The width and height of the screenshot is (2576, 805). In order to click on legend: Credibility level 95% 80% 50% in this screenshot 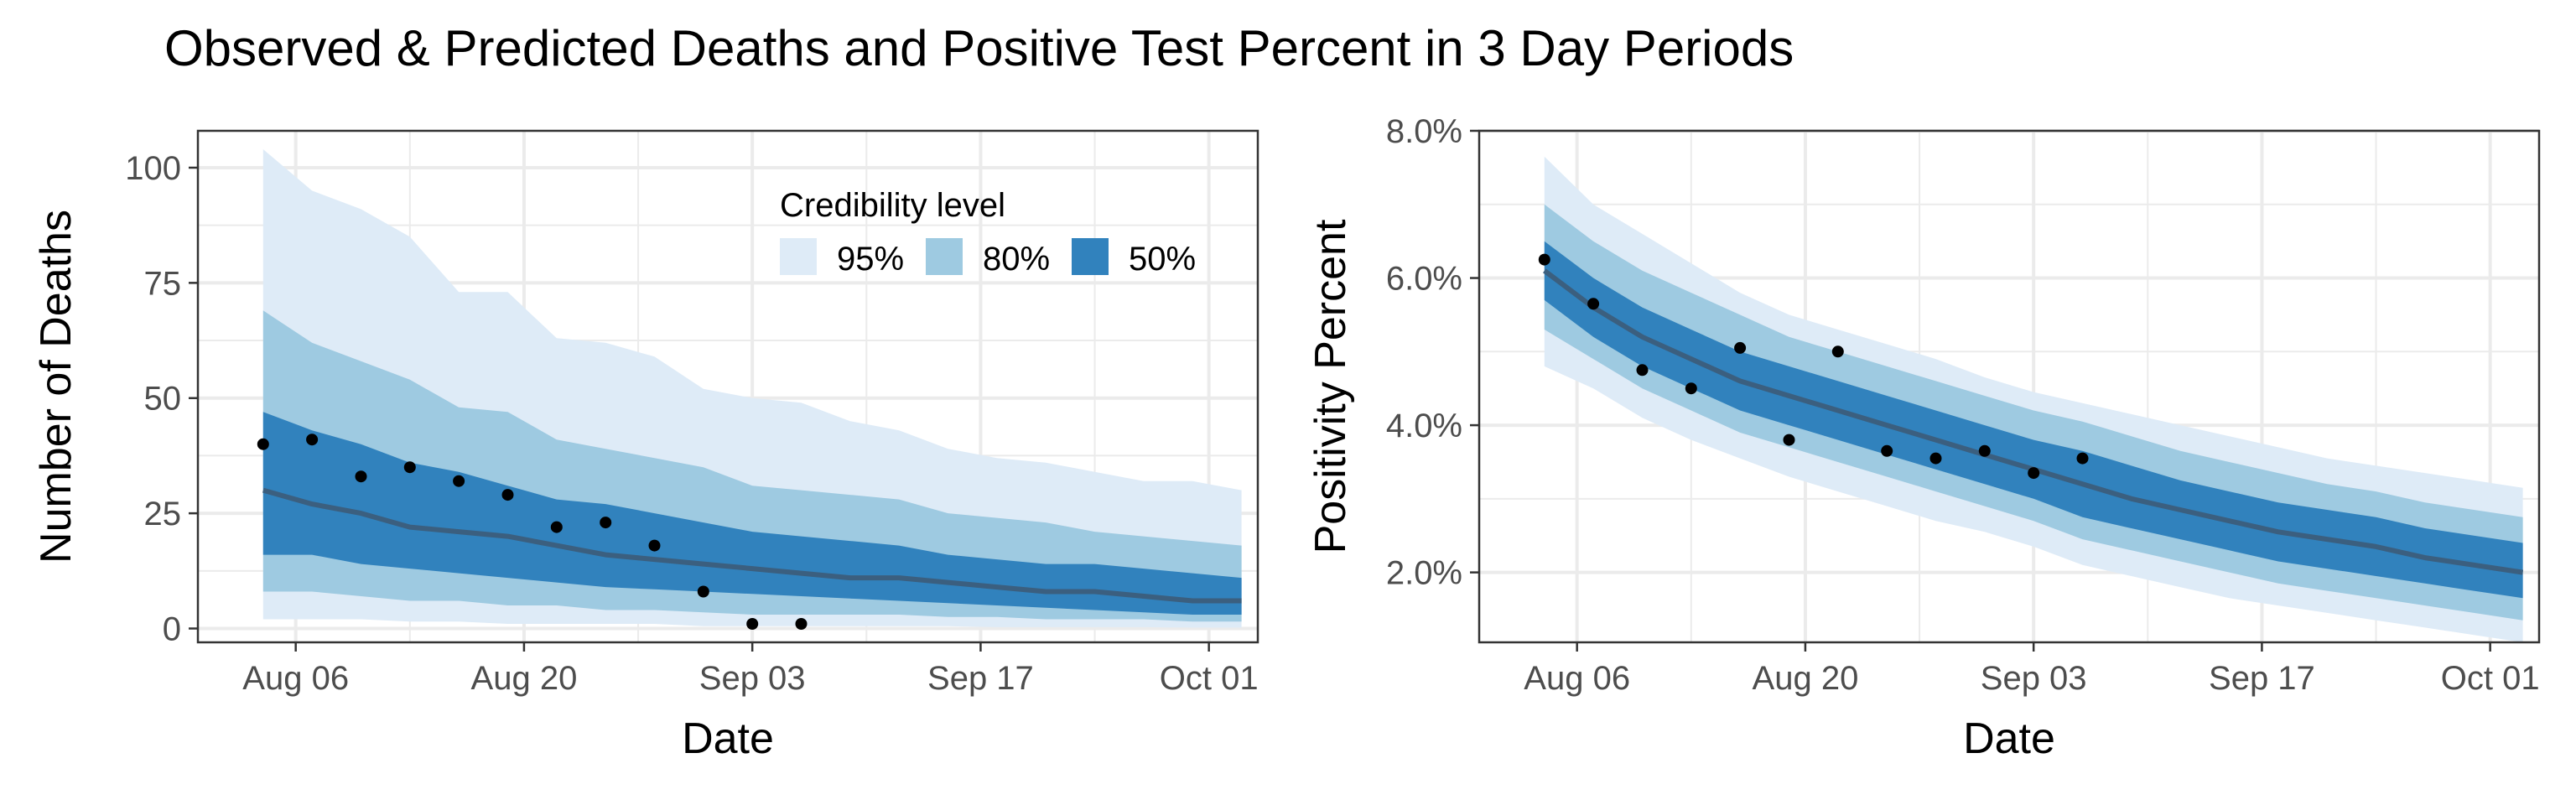, I will do `click(988, 232)`.